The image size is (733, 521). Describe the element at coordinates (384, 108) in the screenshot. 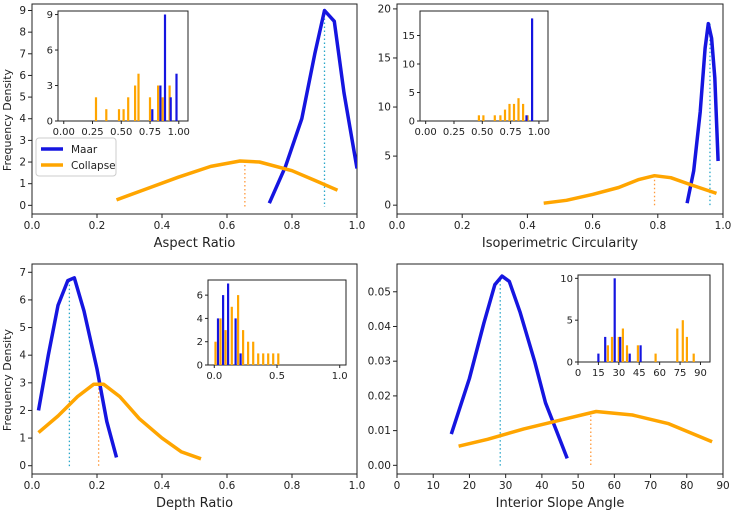

I see `y-tick-label: 10` at that location.